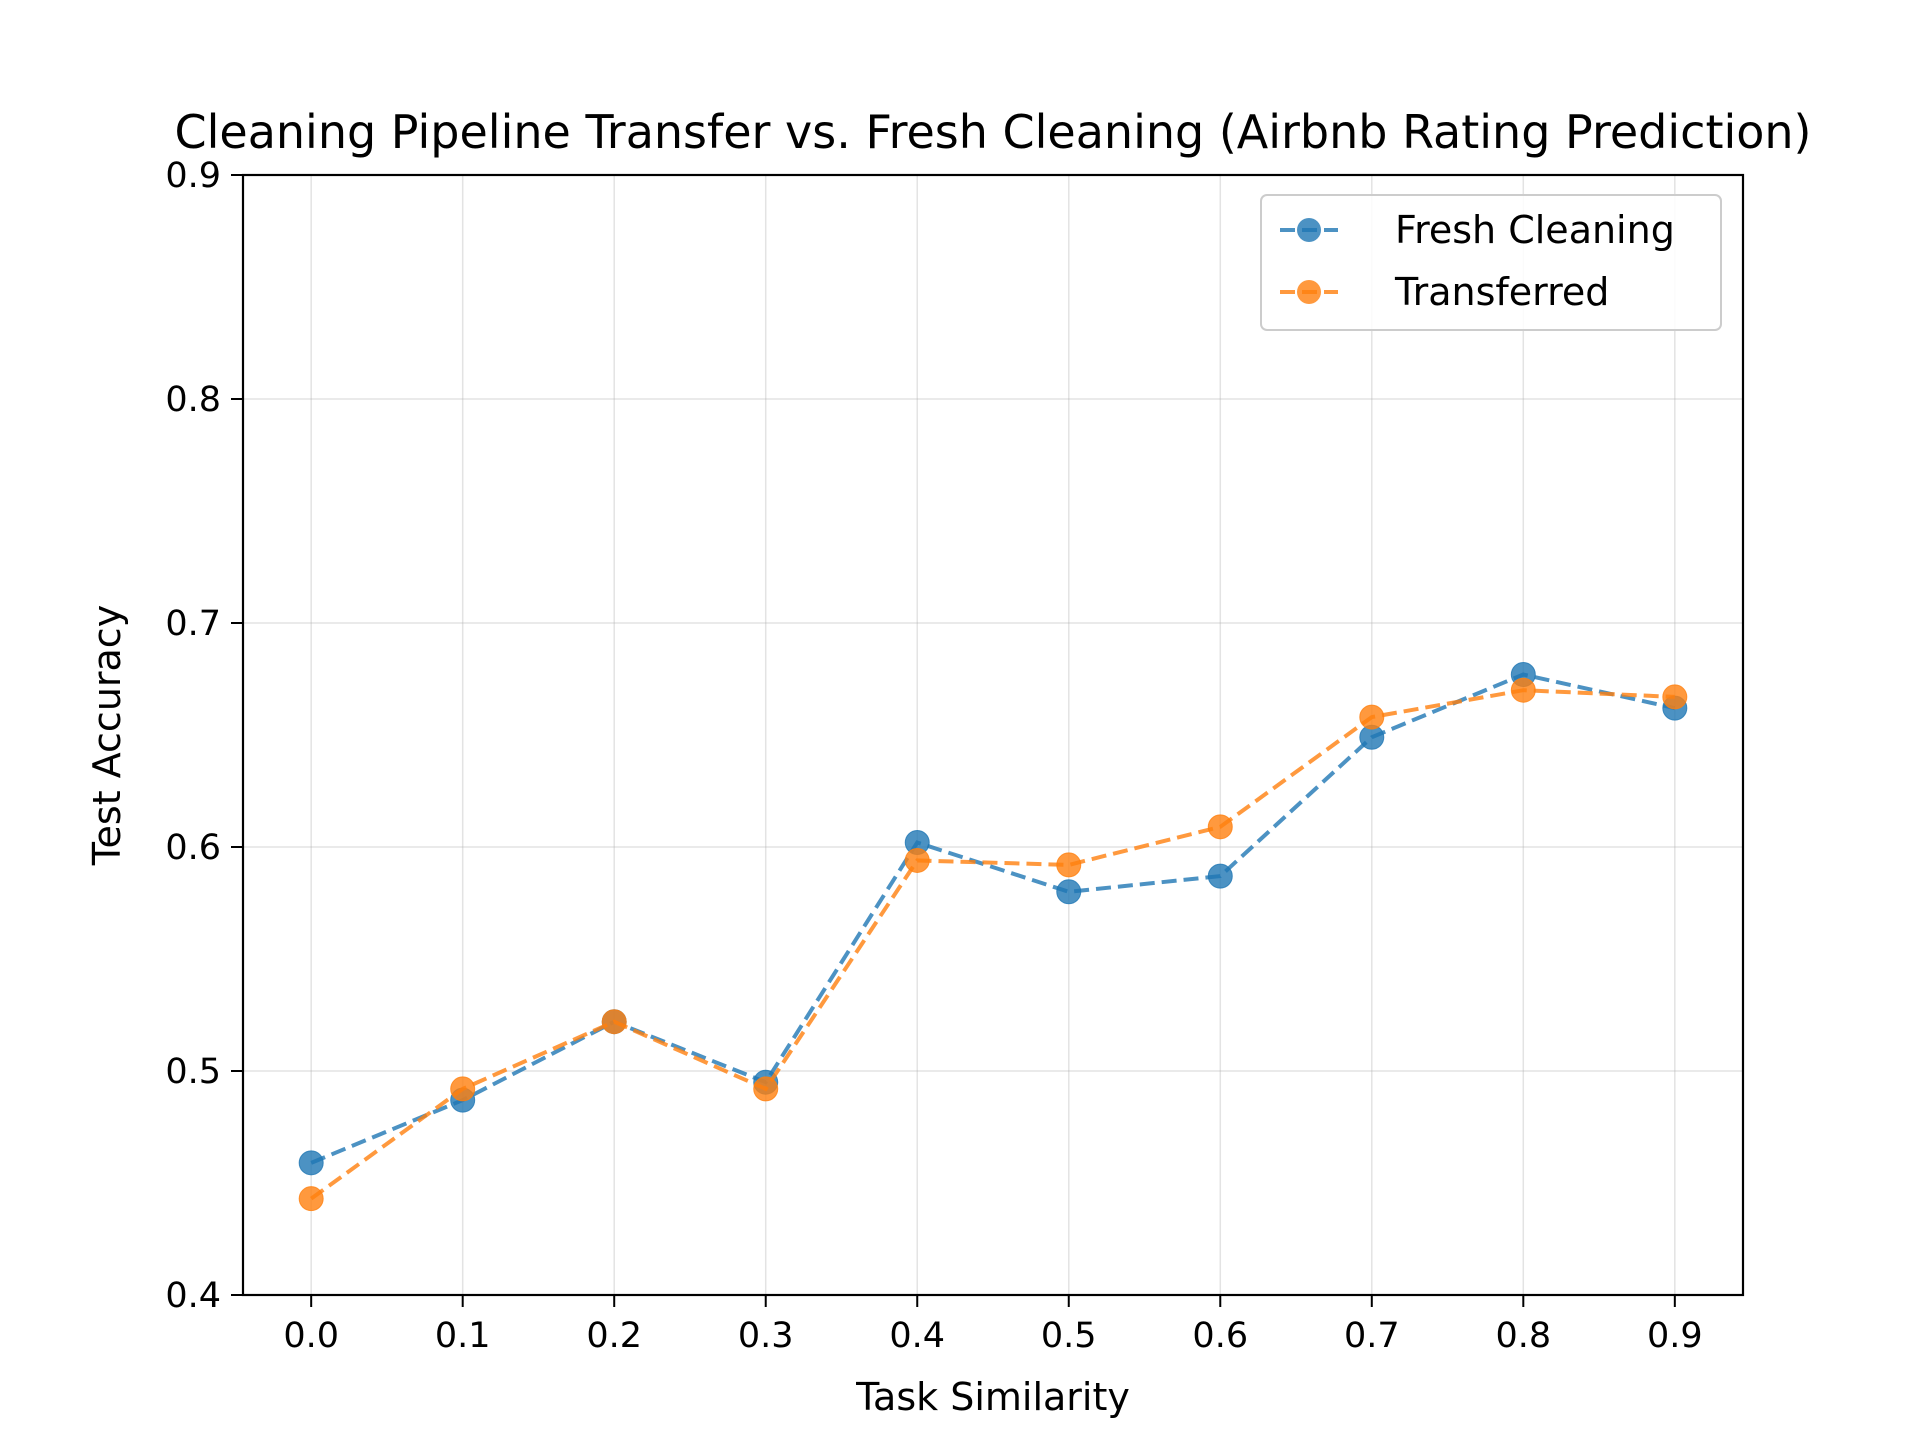 Image resolution: width=1920 pixels, height=1440 pixels. I want to click on legend-label: Transferred, so click(1501, 292).